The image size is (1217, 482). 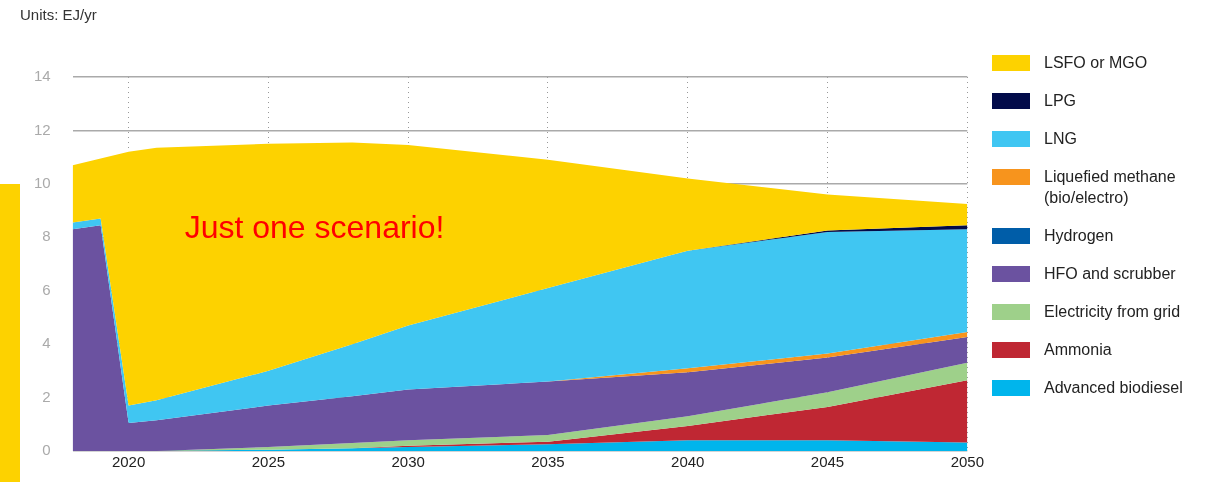 I want to click on x-tick-label: 2050, so click(x=967, y=462).